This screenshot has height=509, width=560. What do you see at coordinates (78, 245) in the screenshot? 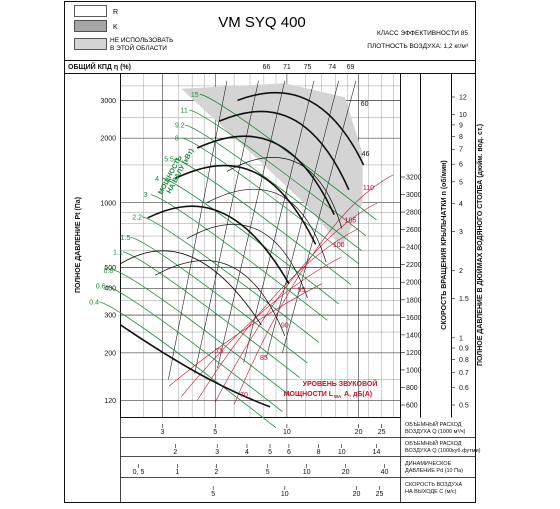
I see `left-axis-title: ПОЛНОЕ ДАВЛЕНИЕ Pt (Па)` at bounding box center [78, 245].